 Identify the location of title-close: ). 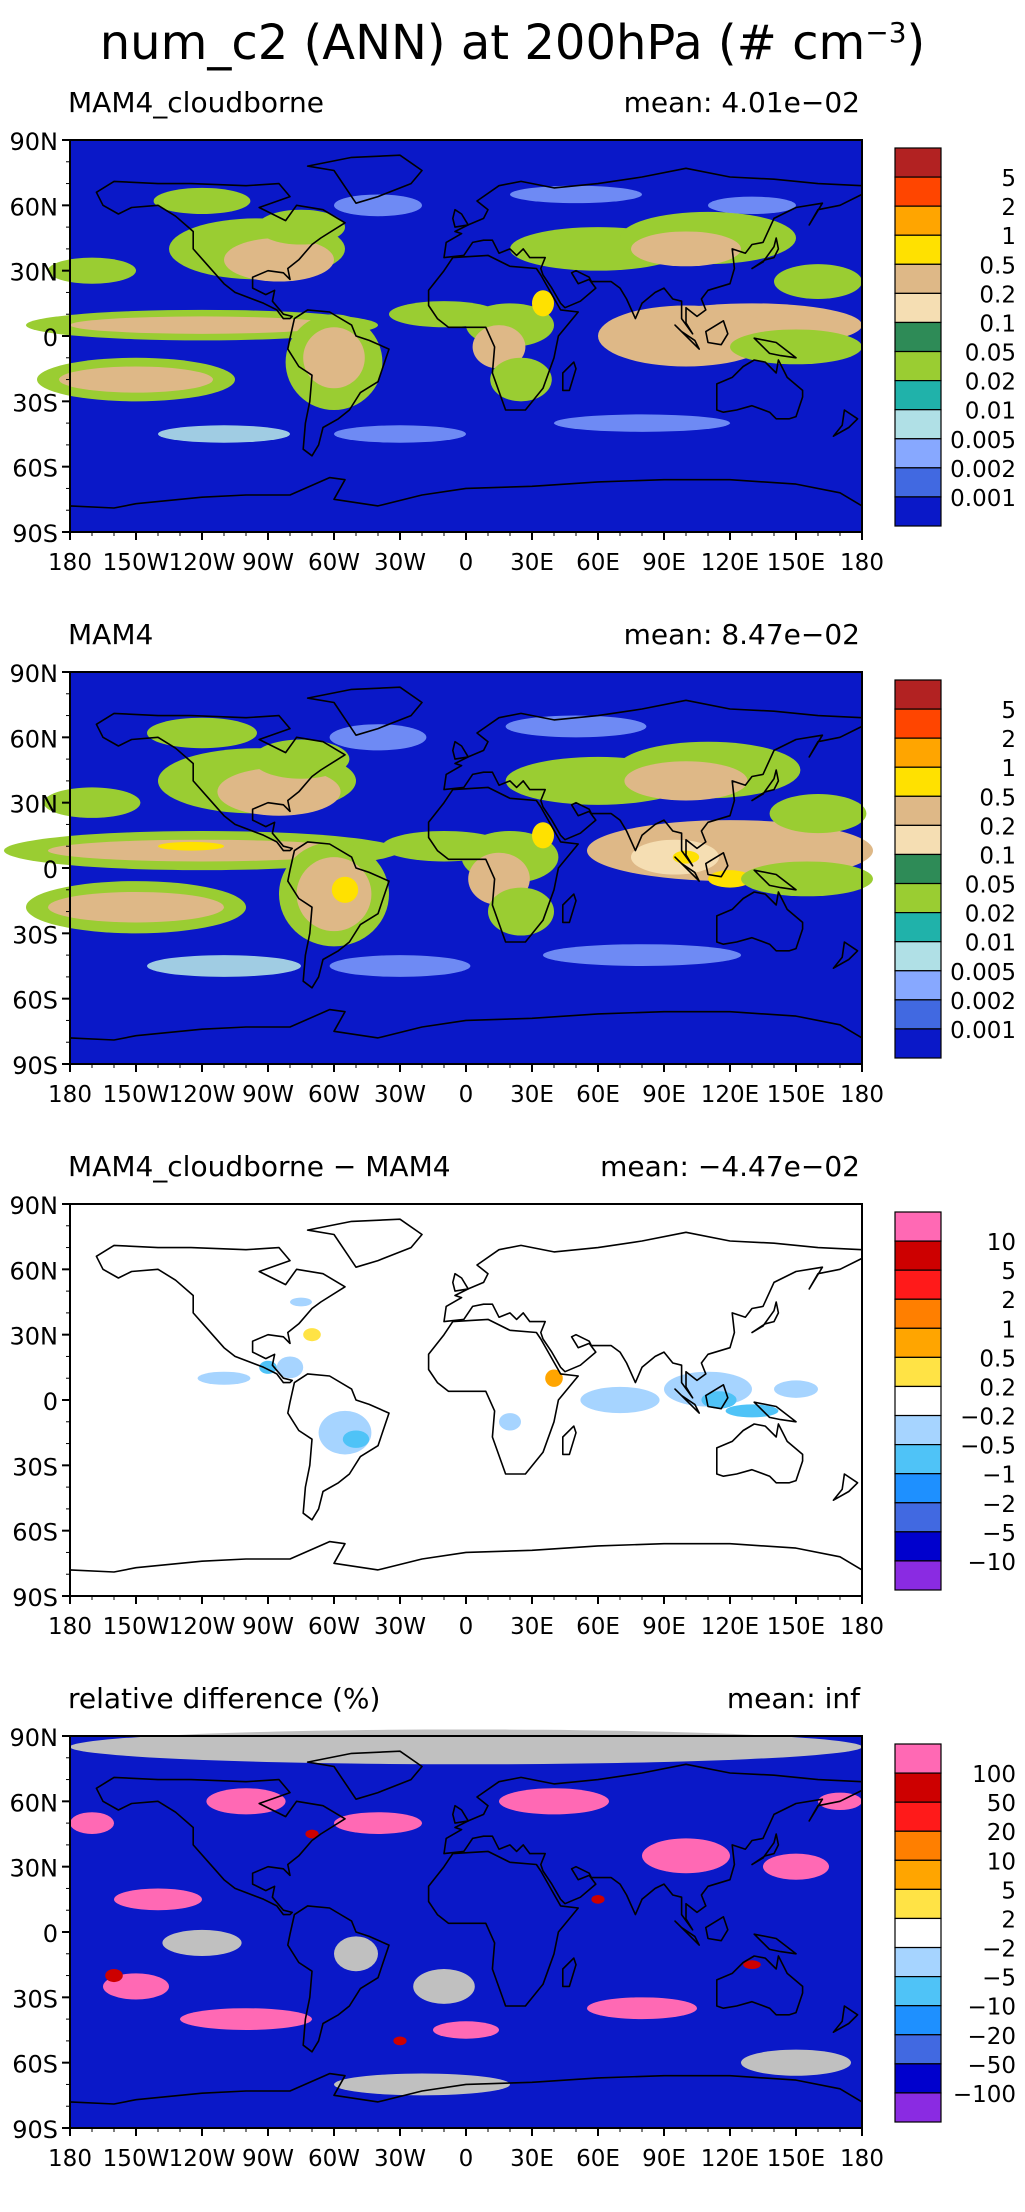
(916, 43).